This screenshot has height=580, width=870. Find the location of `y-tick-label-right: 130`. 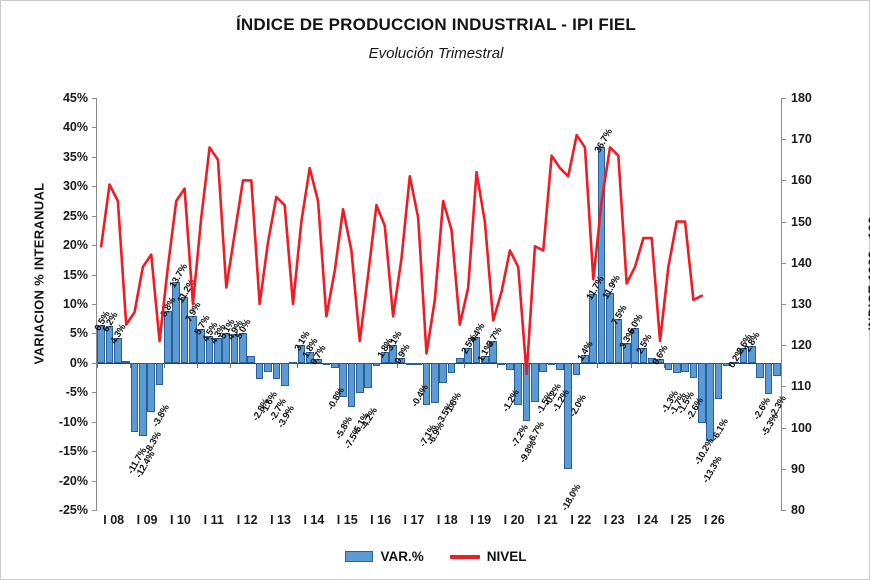

y-tick-label-right: 130 is located at coordinates (801, 304).